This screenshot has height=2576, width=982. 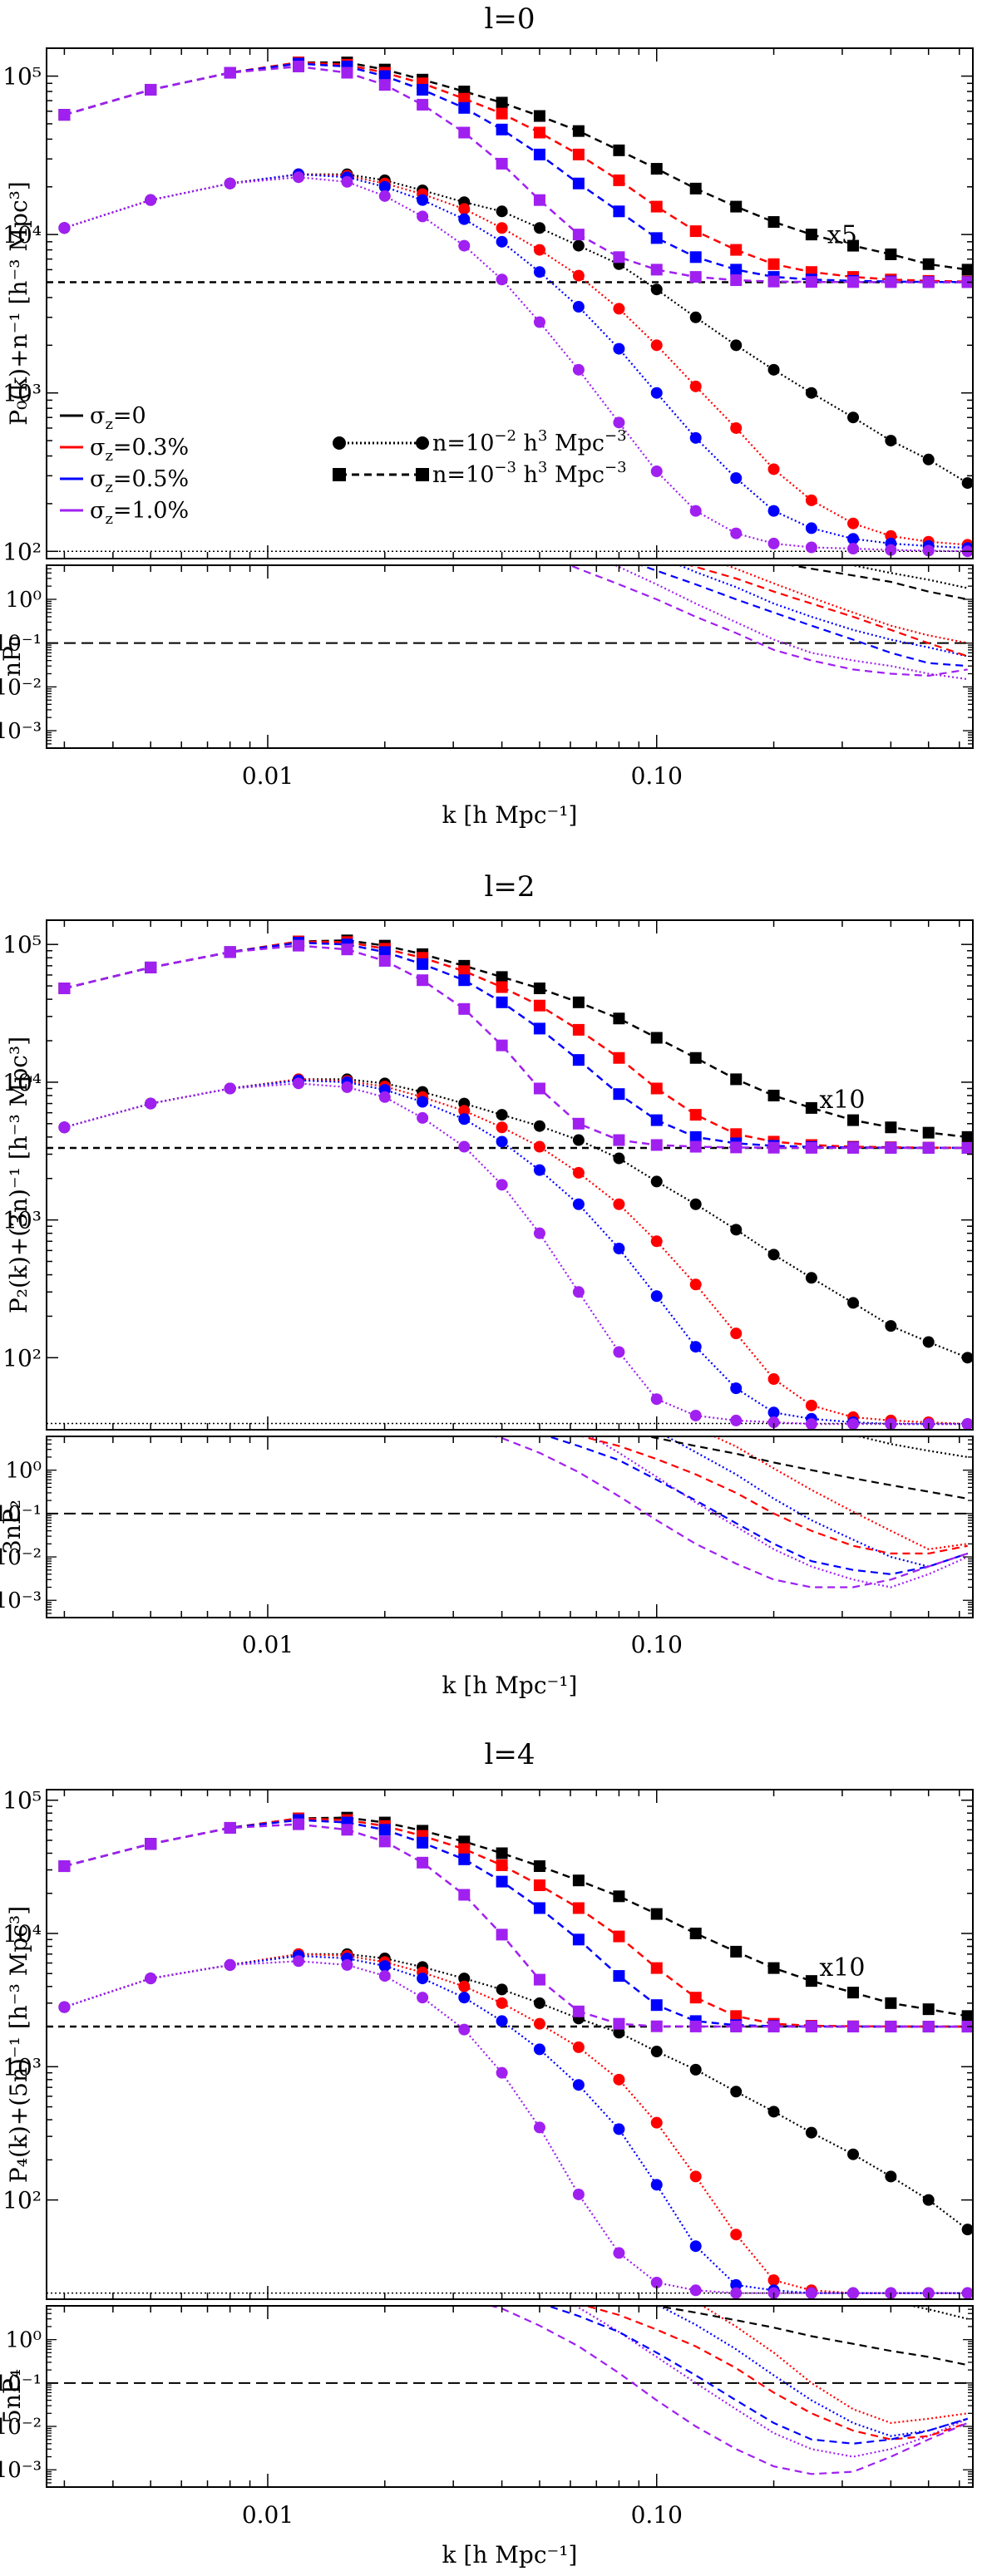 What do you see at coordinates (18, 2044) in the screenshot?
I see `main-y-label: P₄(k)+(5n)⁻¹ [h⁻³ Mpc³]` at bounding box center [18, 2044].